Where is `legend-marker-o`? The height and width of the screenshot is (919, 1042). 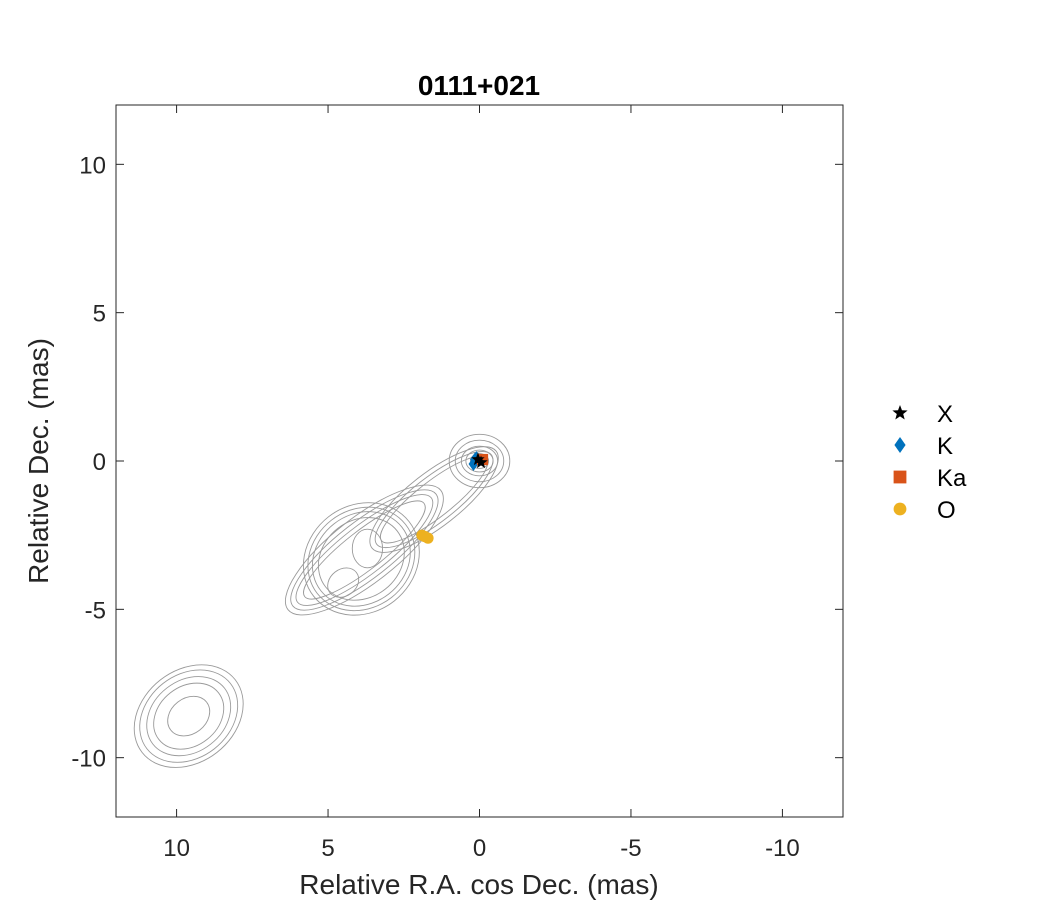 legend-marker-o is located at coordinates (900, 509).